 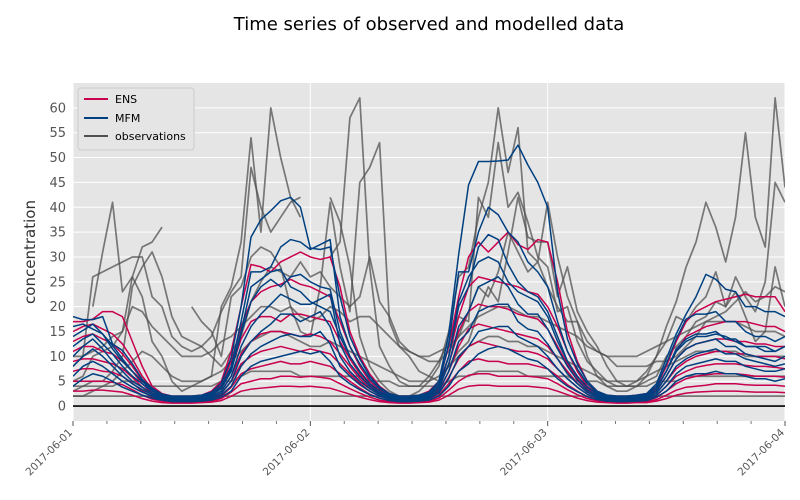 What do you see at coordinates (30, 252) in the screenshot?
I see `y-axis-label: concentration` at bounding box center [30, 252].